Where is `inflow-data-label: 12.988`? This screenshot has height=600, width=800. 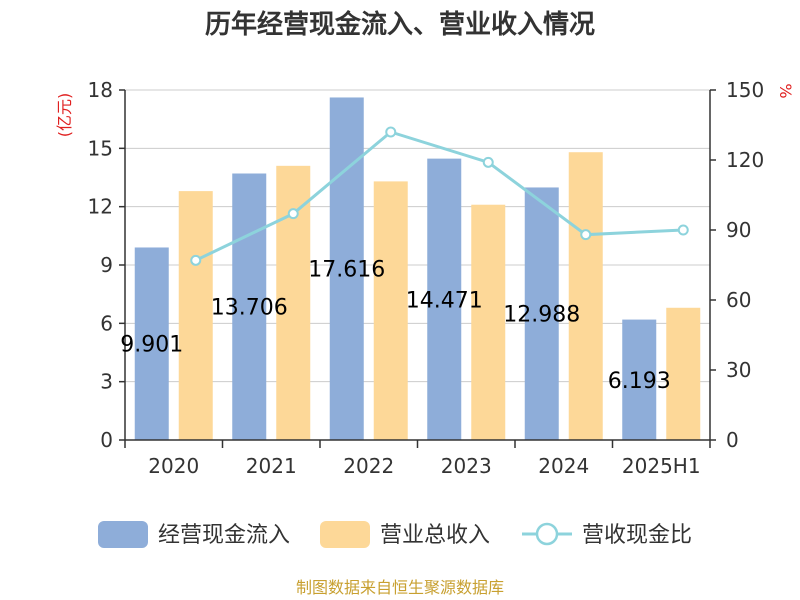 inflow-data-label: 12.988 is located at coordinates (541, 315).